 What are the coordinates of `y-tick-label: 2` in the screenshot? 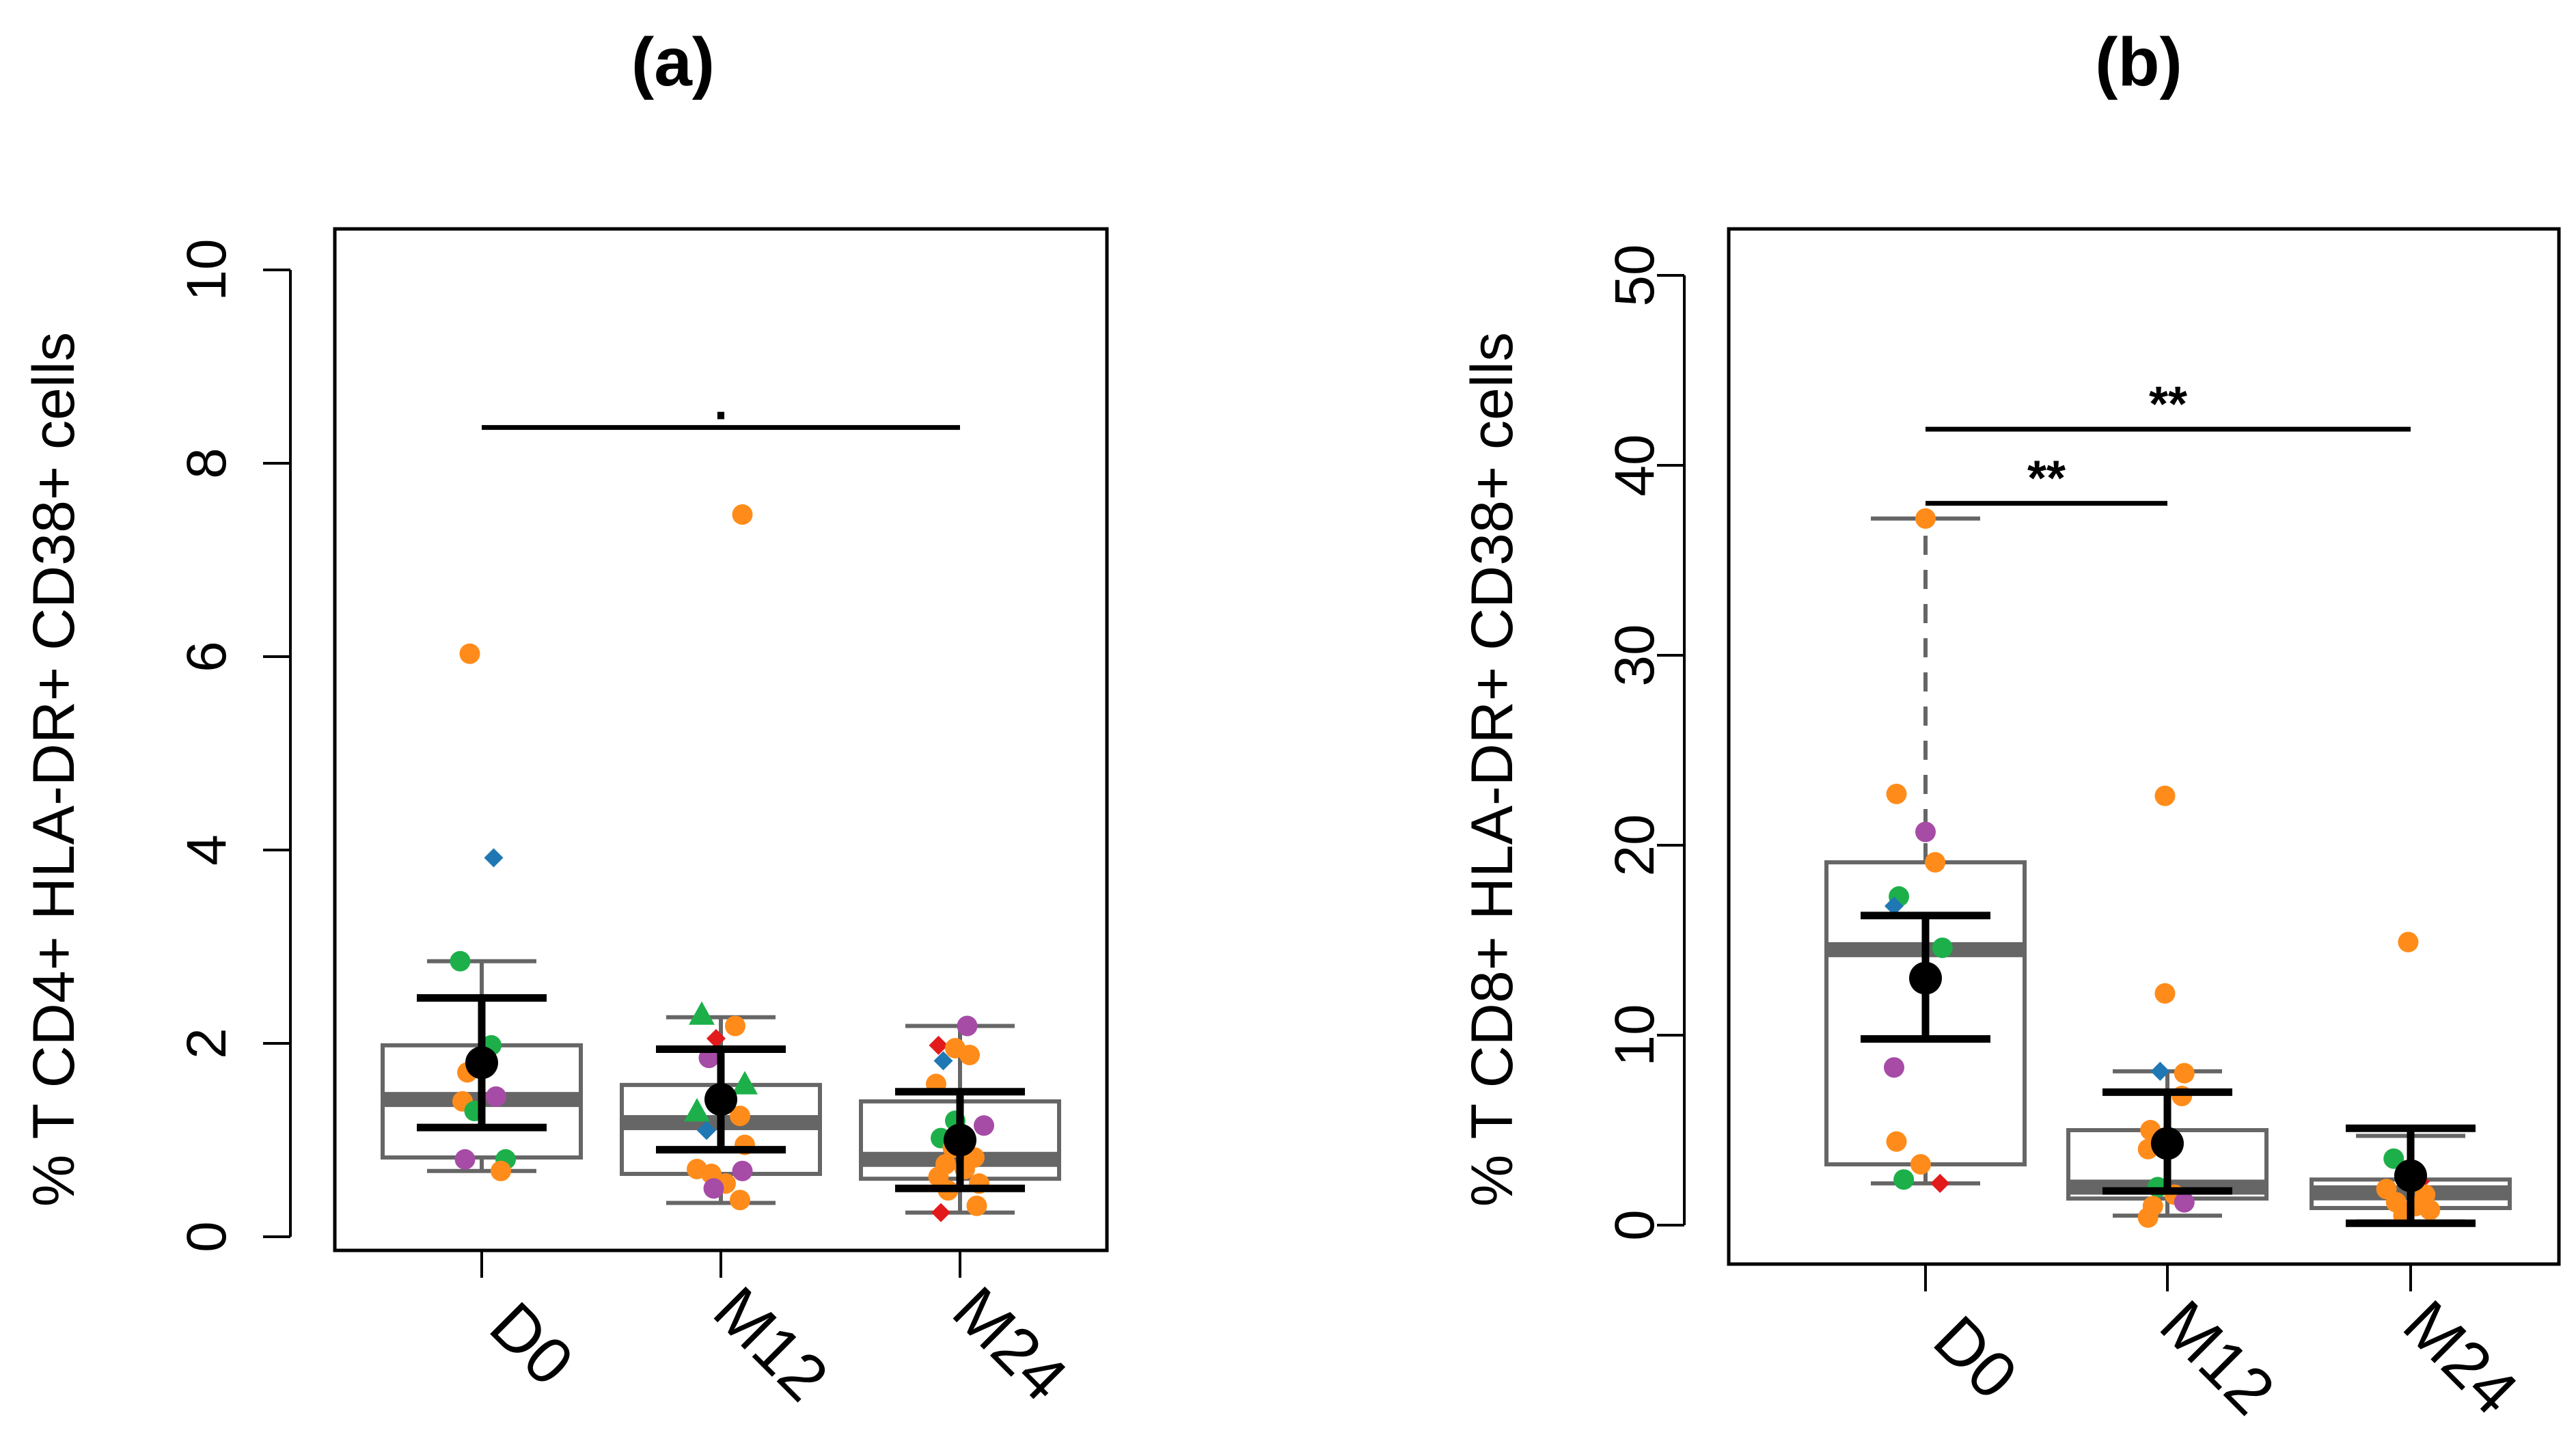 It's located at (207, 1043).